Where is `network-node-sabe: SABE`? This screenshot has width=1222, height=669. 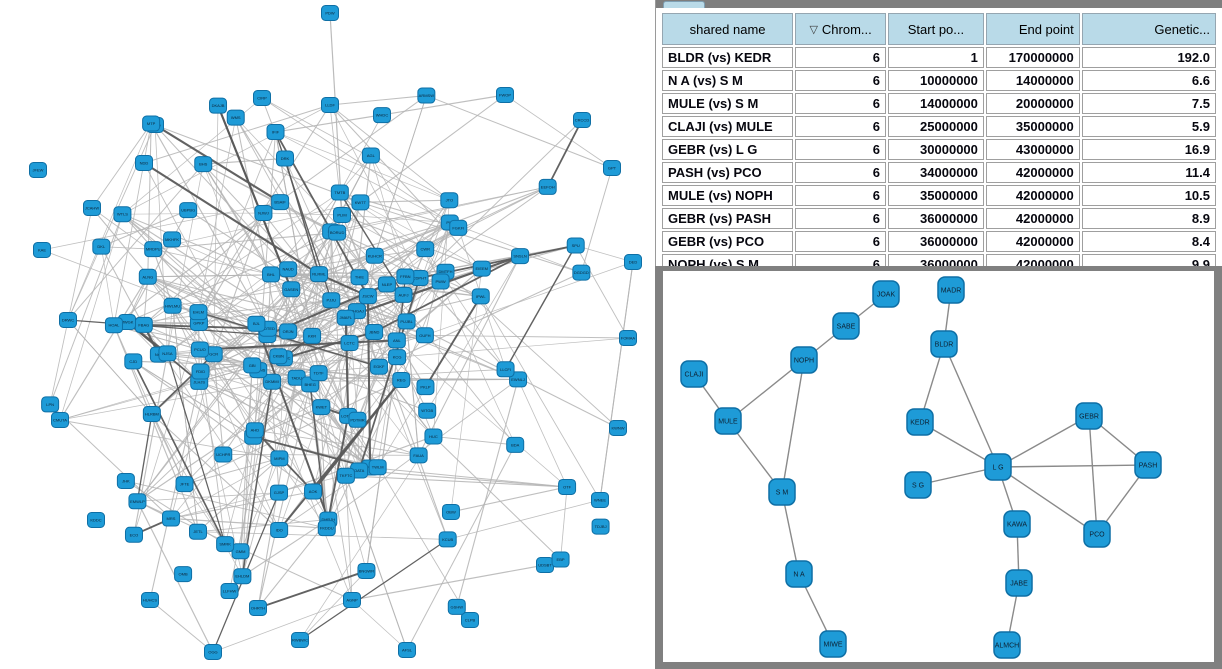
network-node-sabe: SABE is located at coordinates (846, 326).